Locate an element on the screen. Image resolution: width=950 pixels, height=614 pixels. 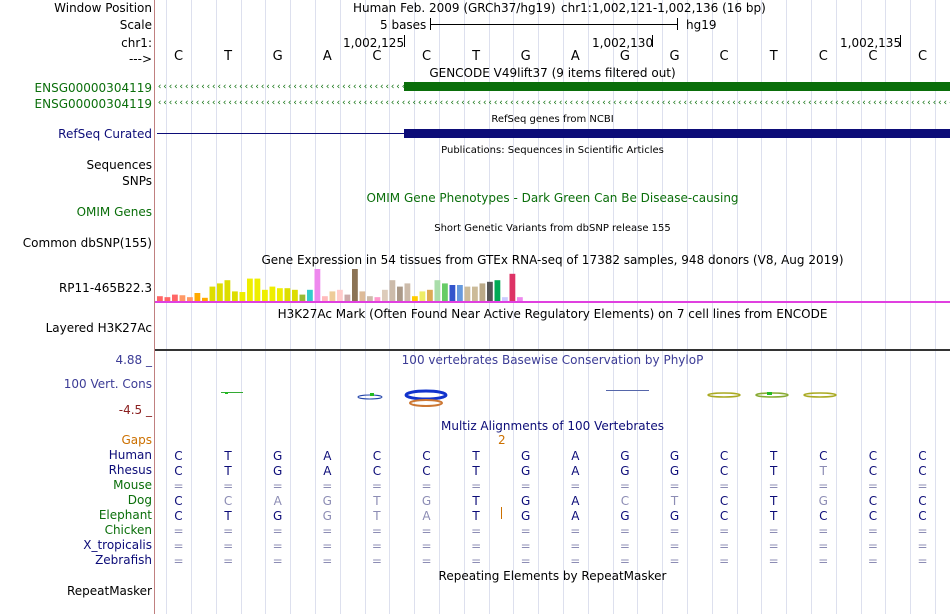
dbsnp-track-label: Common dbSNP(155) is located at coordinates (87, 243).